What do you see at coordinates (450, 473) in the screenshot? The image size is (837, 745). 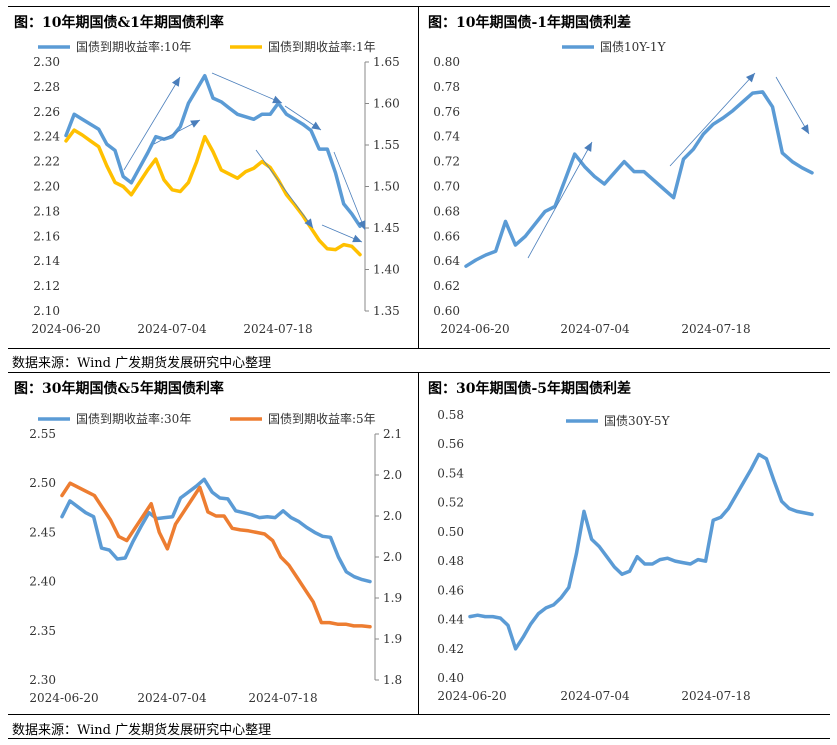 I see `y-left-tick-label: 0.54` at bounding box center [450, 473].